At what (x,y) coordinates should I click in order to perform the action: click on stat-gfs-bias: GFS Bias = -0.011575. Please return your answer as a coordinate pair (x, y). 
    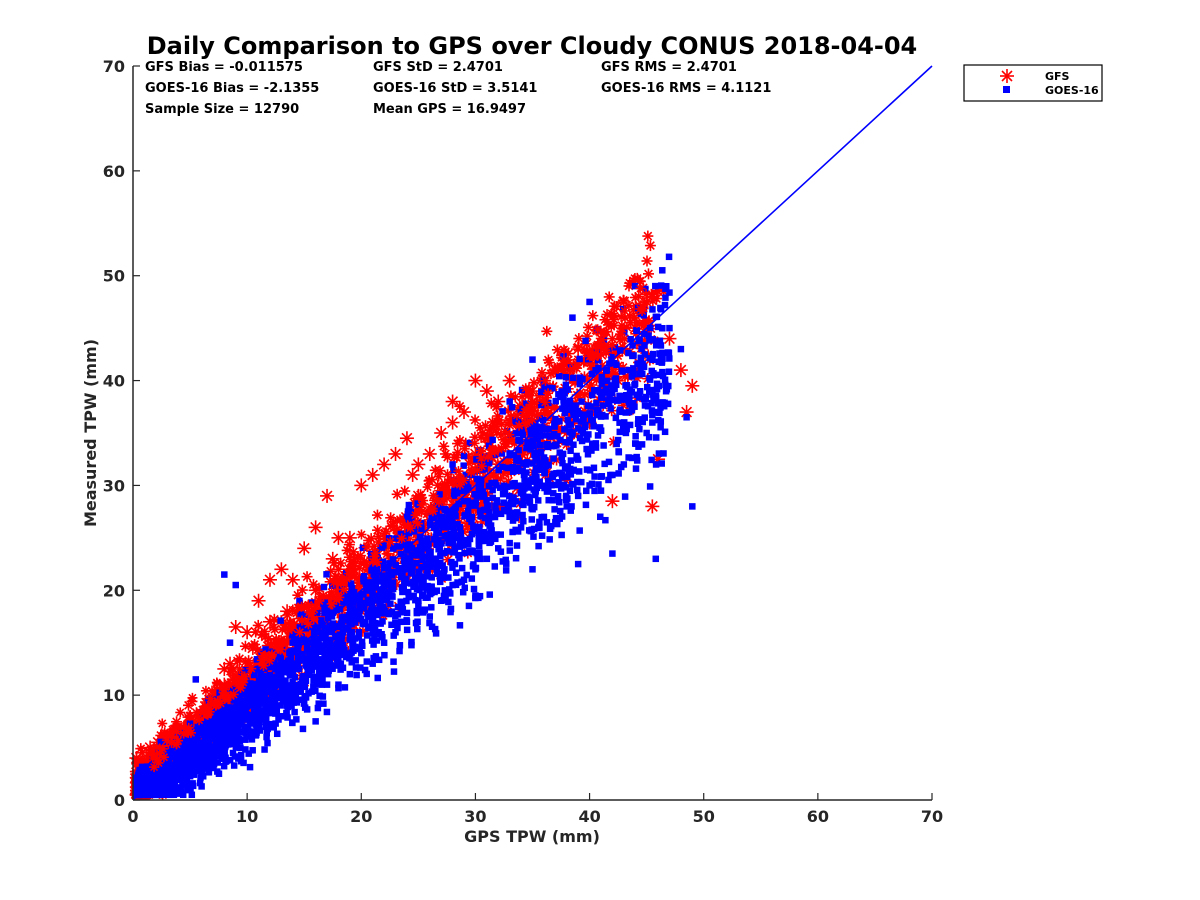
    Looking at the image, I should click on (224, 67).